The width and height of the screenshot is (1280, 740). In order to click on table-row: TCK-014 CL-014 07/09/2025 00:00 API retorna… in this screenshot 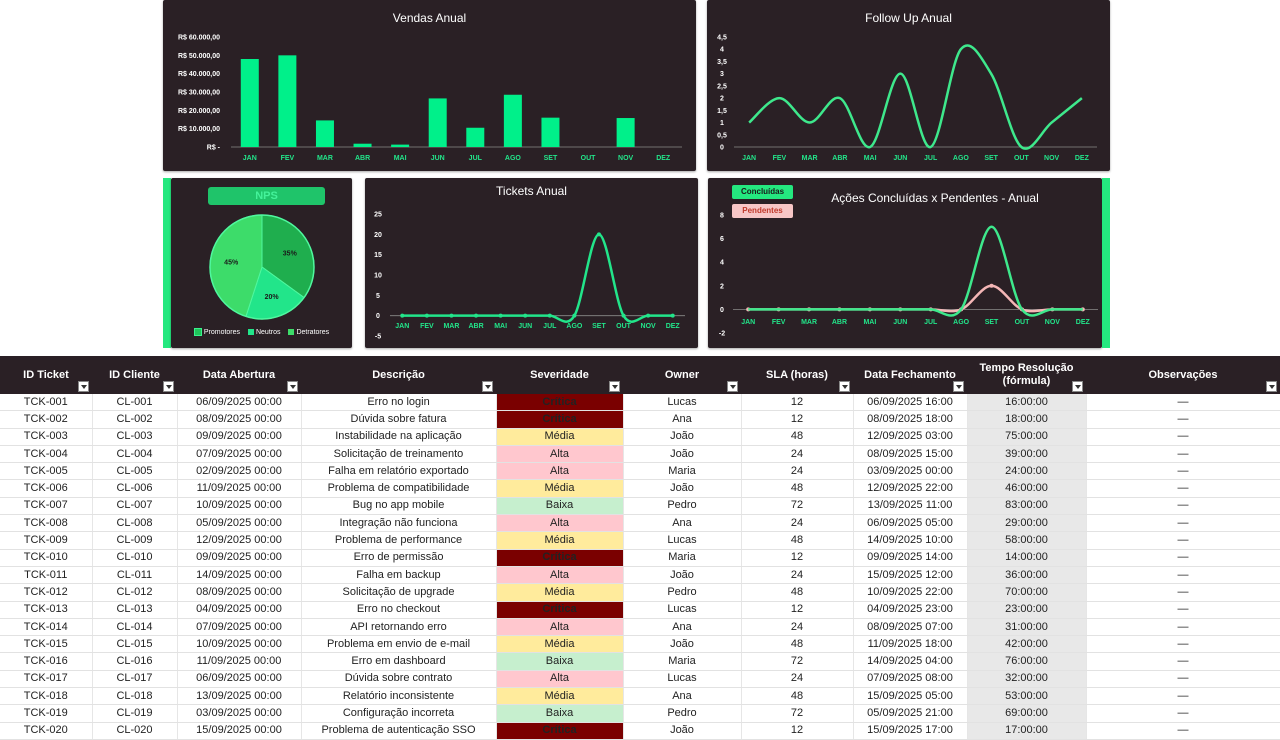, I will do `click(640, 627)`.